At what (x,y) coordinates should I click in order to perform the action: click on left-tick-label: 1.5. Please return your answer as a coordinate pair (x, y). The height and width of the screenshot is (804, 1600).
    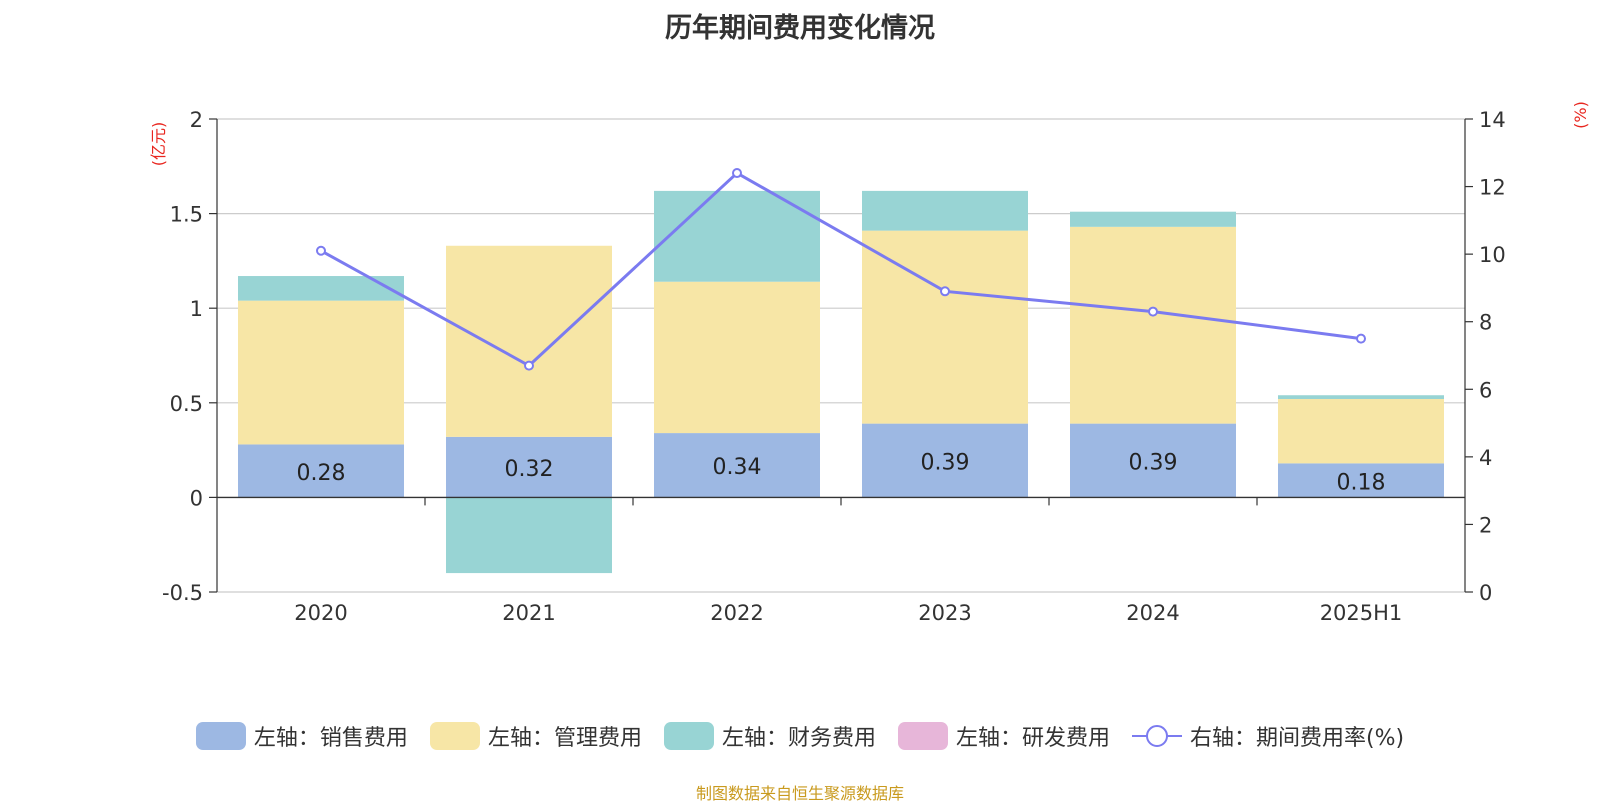
    Looking at the image, I should click on (186, 215).